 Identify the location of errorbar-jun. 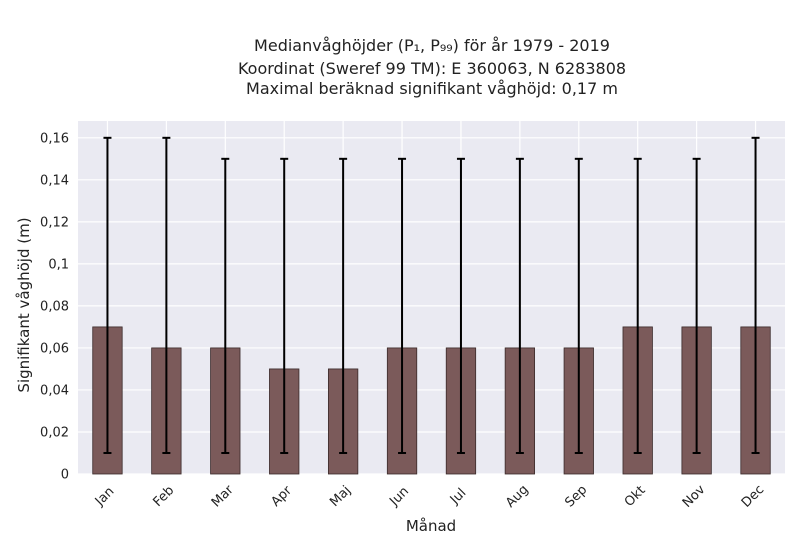
(402, 305).